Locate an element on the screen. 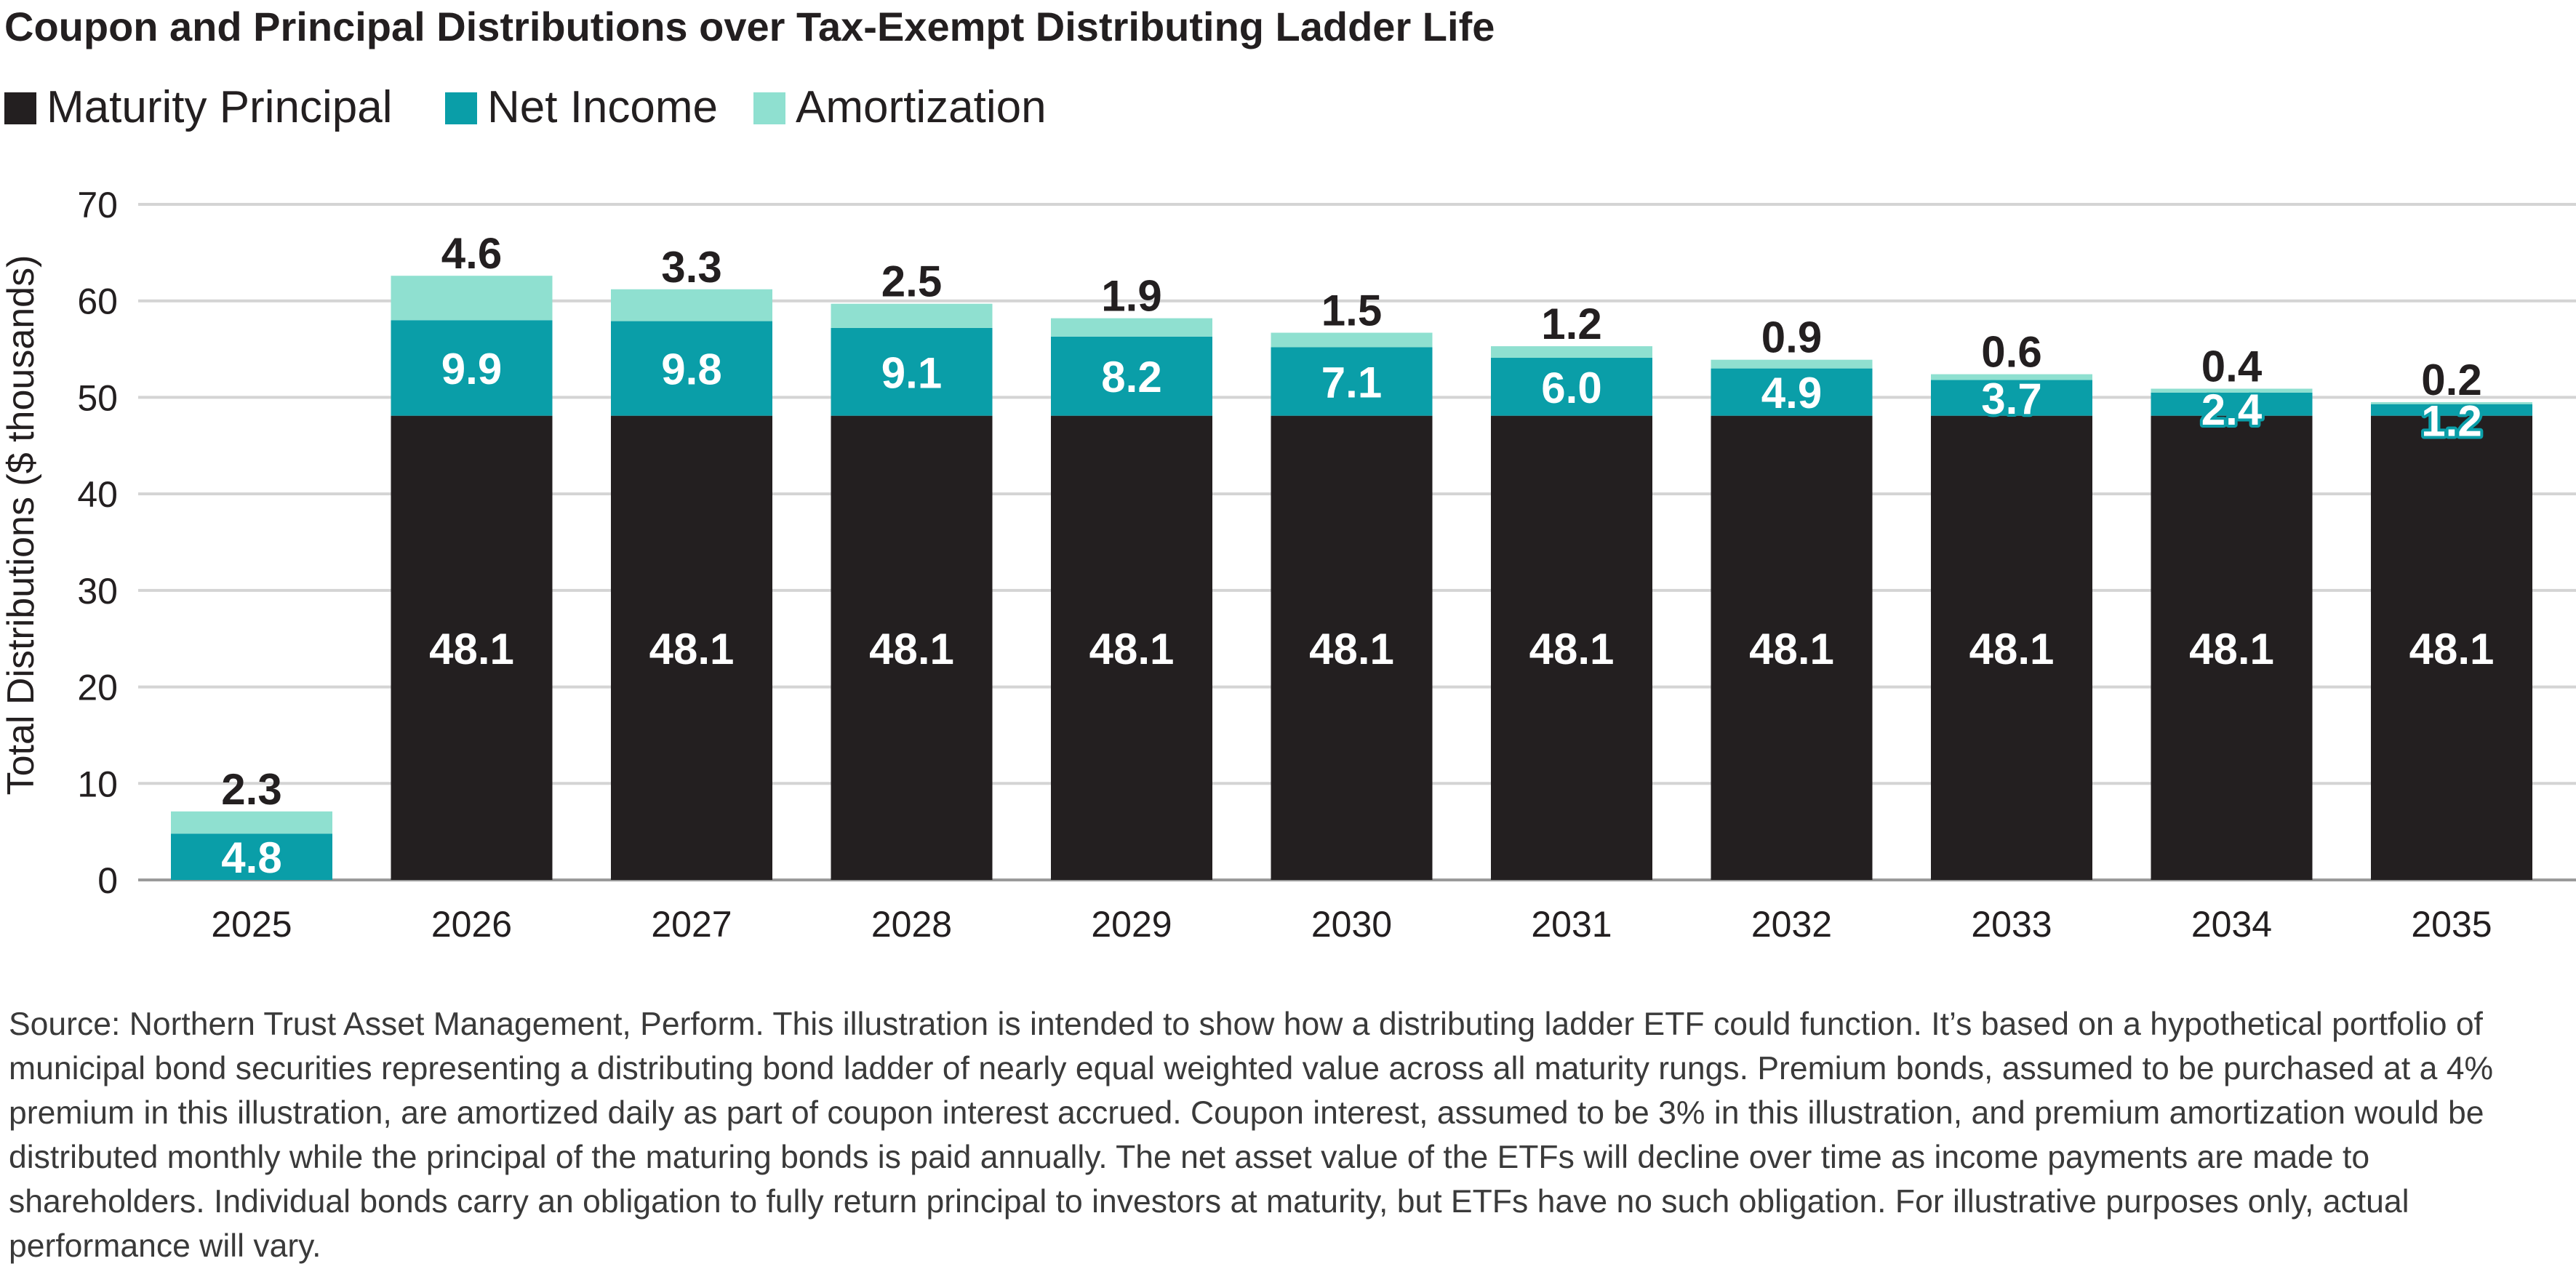 The height and width of the screenshot is (1277, 2576). legend: Maturity Principal Net Income Amortization is located at coordinates (525, 107).